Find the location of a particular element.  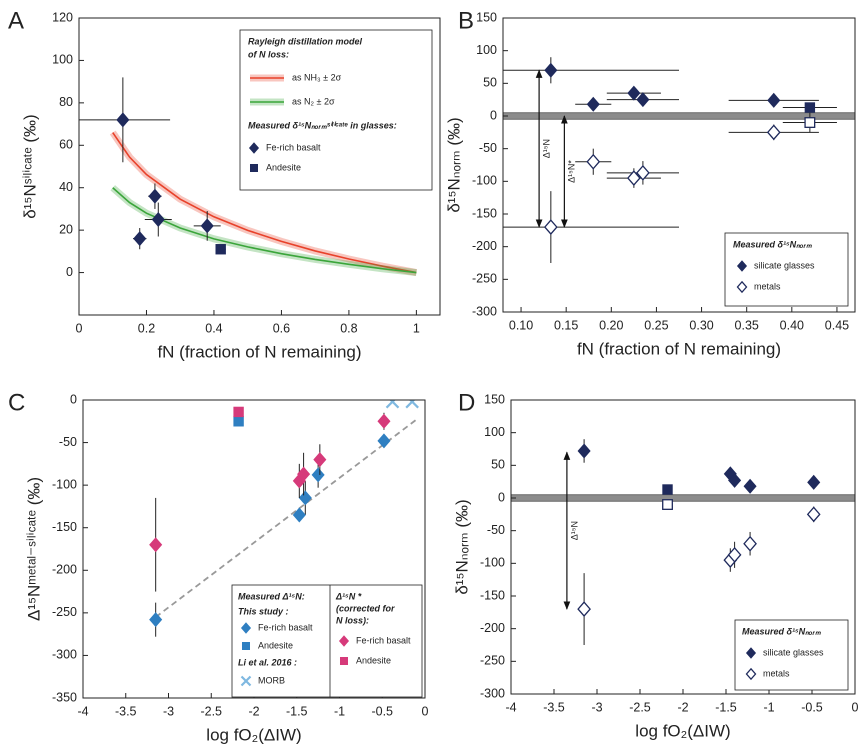

y-tick-label: -150 is located at coordinates (484, 213).